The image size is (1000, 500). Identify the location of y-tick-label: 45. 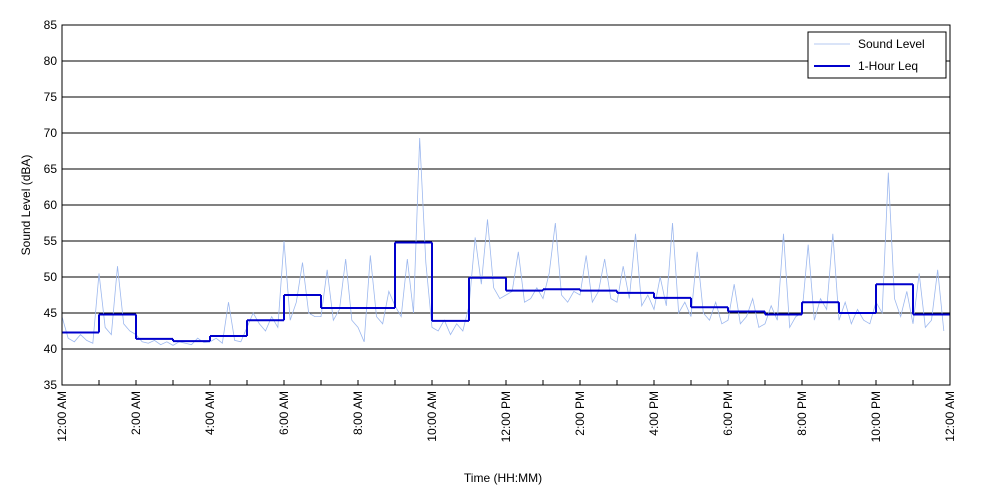
(51, 313).